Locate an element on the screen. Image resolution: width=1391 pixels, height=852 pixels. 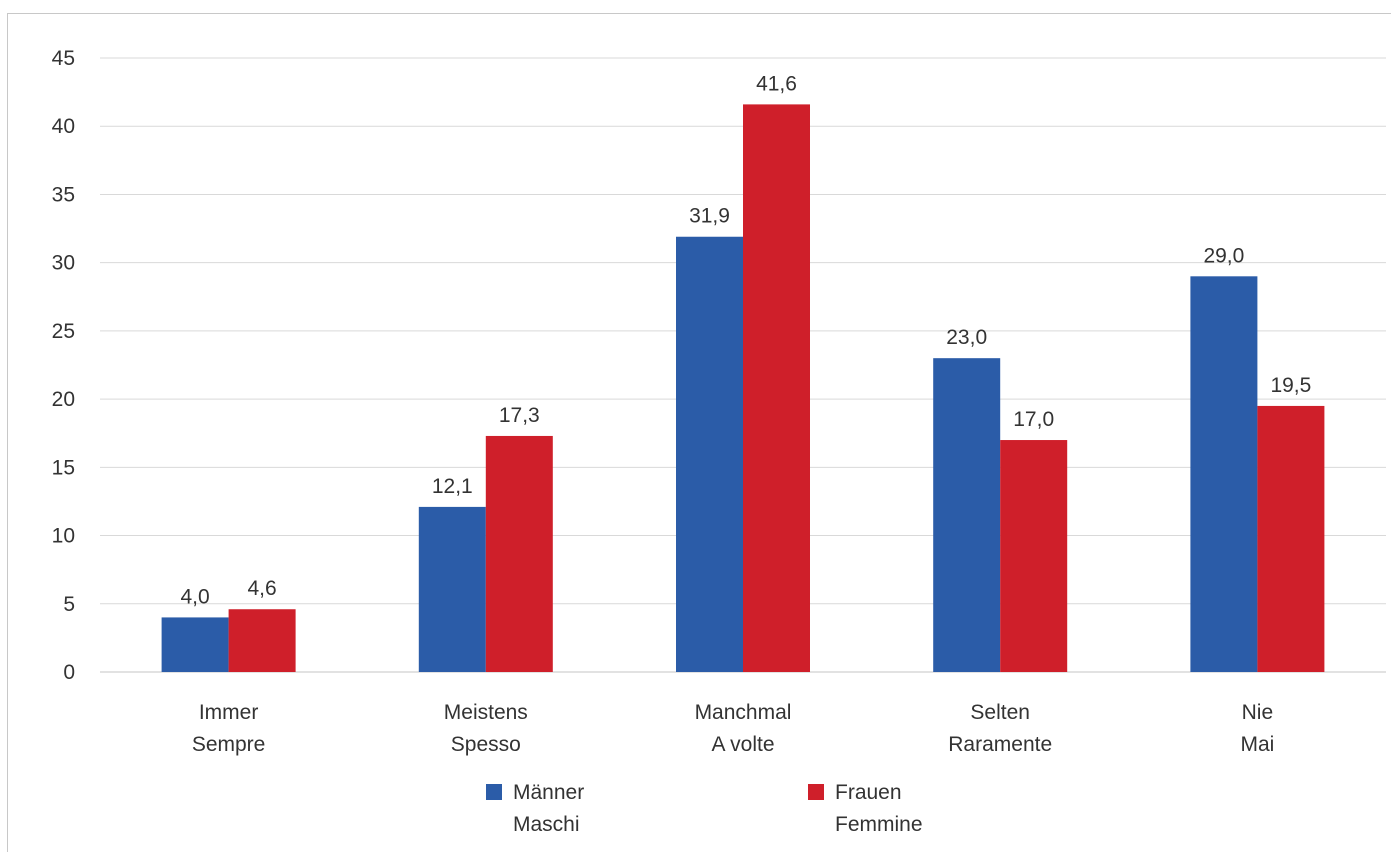
legend-label: Männer is located at coordinates (548, 792).